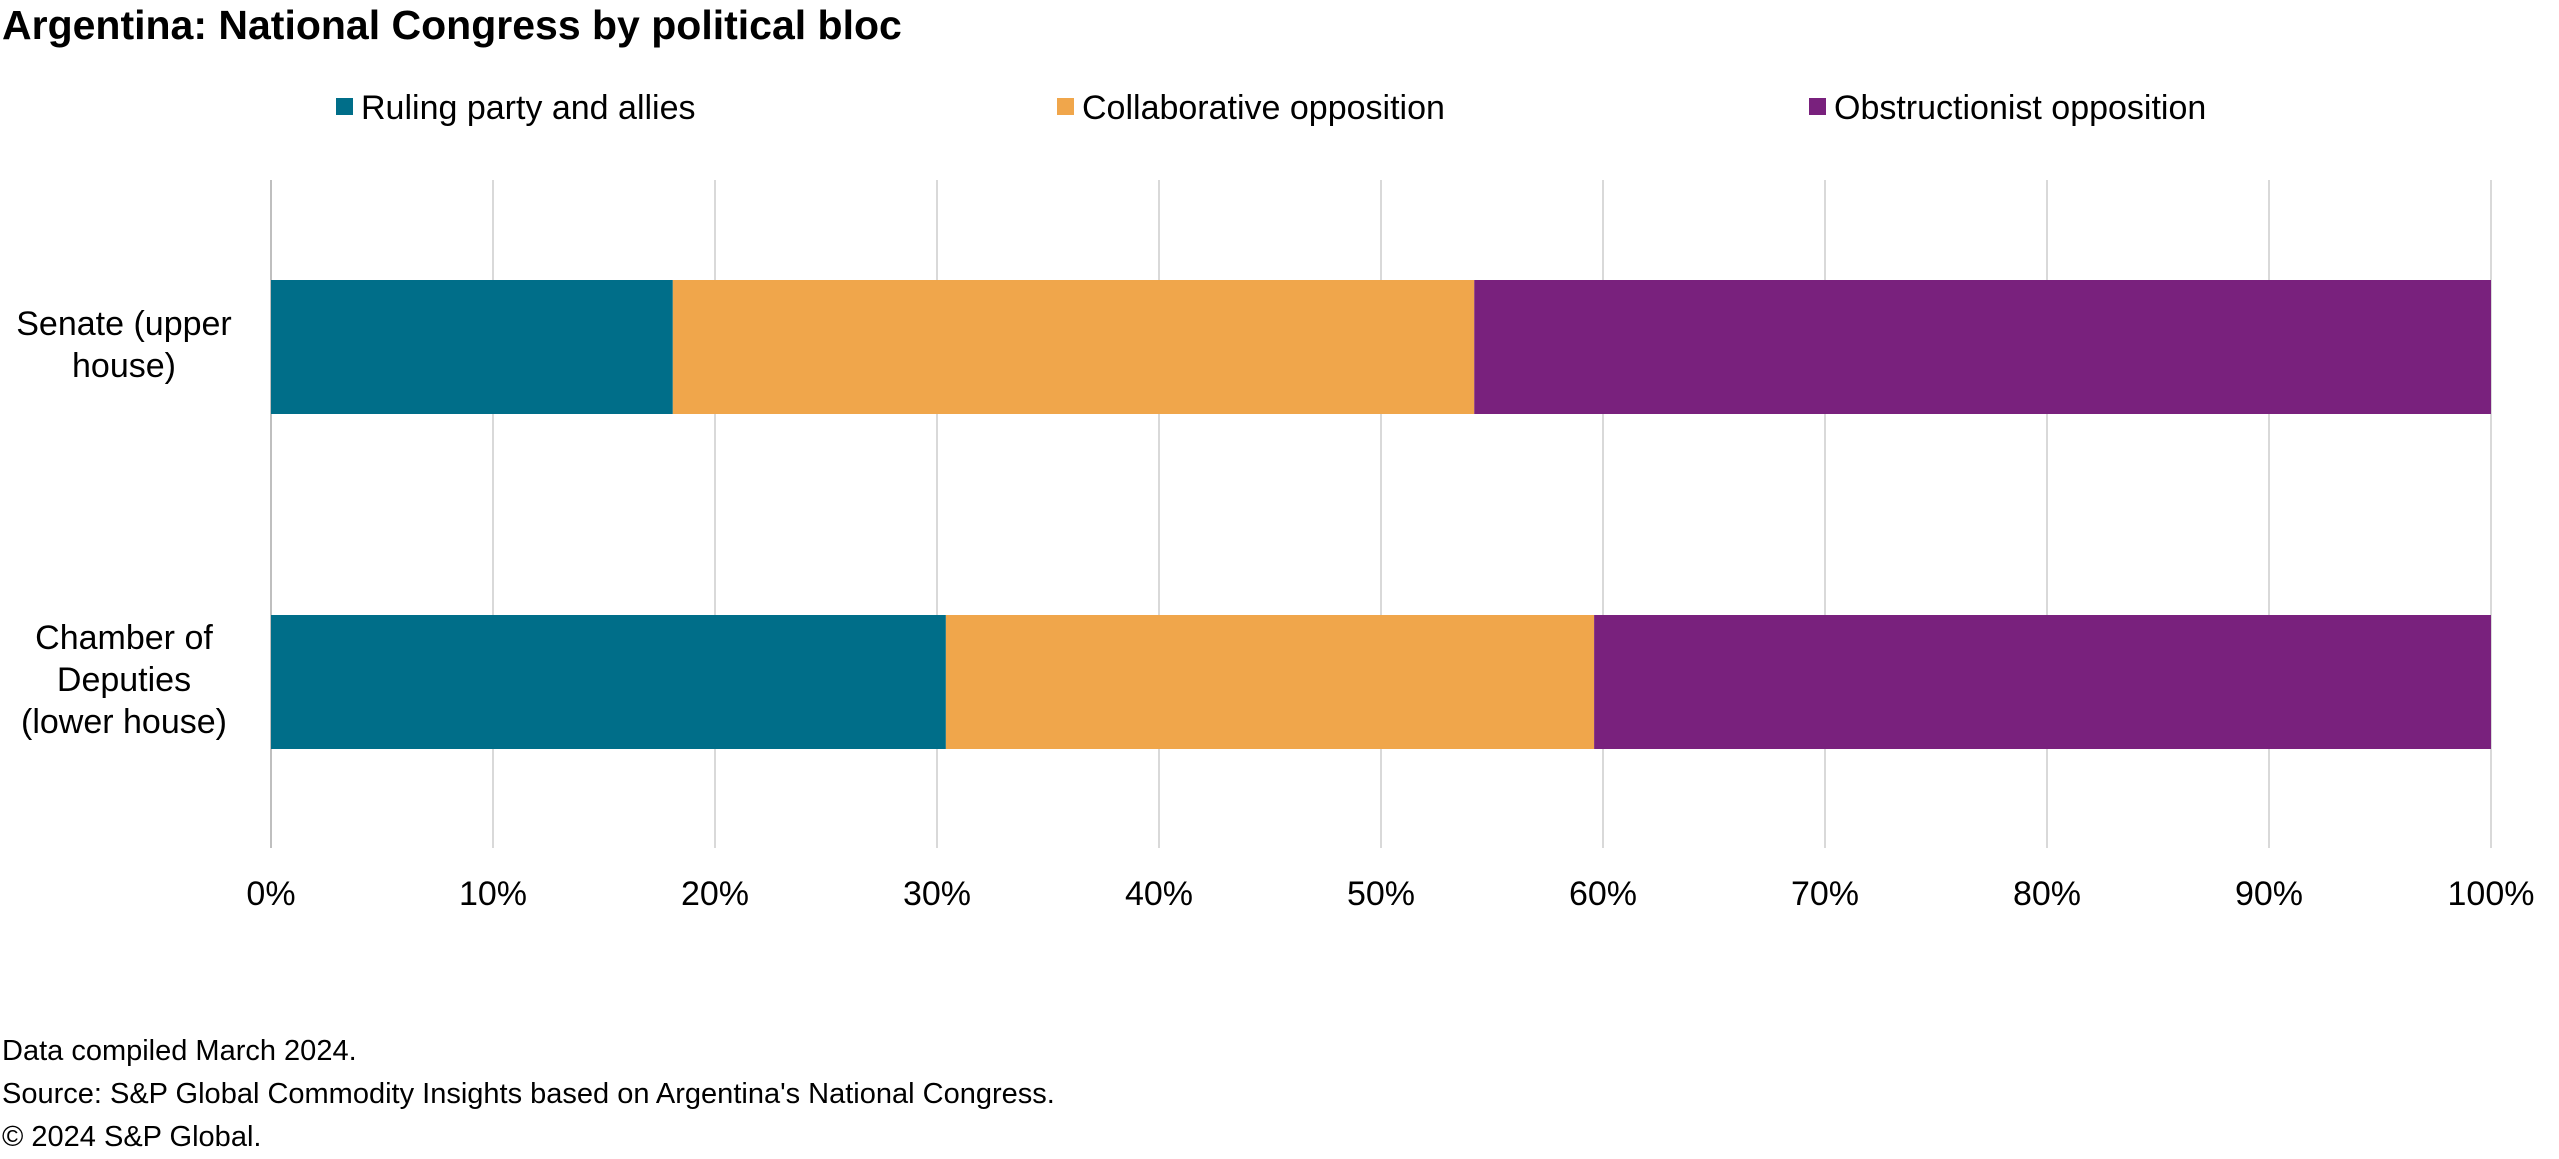 This screenshot has width=2559, height=1159. What do you see at coordinates (2042, 682) in the screenshot?
I see `bar-obstructionist-opposition-chamber-of-deputies` at bounding box center [2042, 682].